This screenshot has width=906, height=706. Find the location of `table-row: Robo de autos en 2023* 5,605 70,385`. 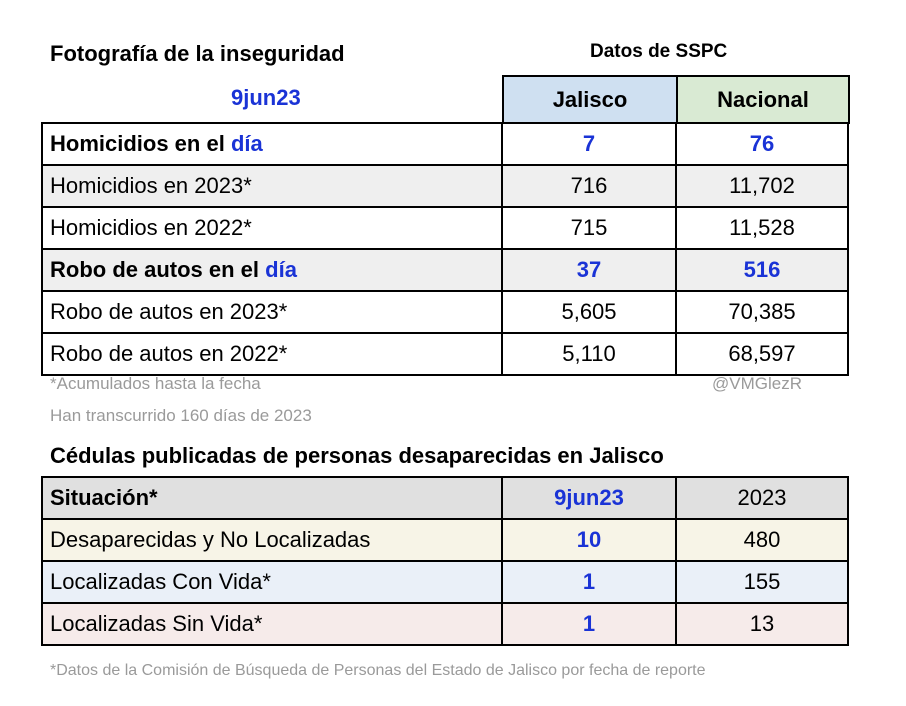

table-row: Robo de autos en 2023* 5,605 70,385 is located at coordinates (445, 312).